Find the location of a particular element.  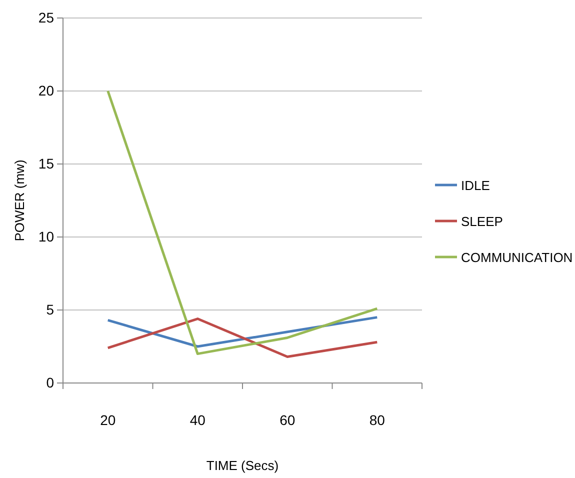

y-tick-label: 5 is located at coordinates (50, 309).